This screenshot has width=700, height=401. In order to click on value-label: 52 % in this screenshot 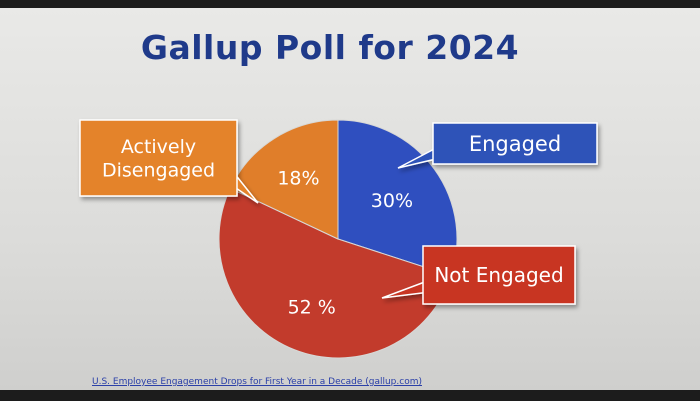, I will do `click(312, 307)`.